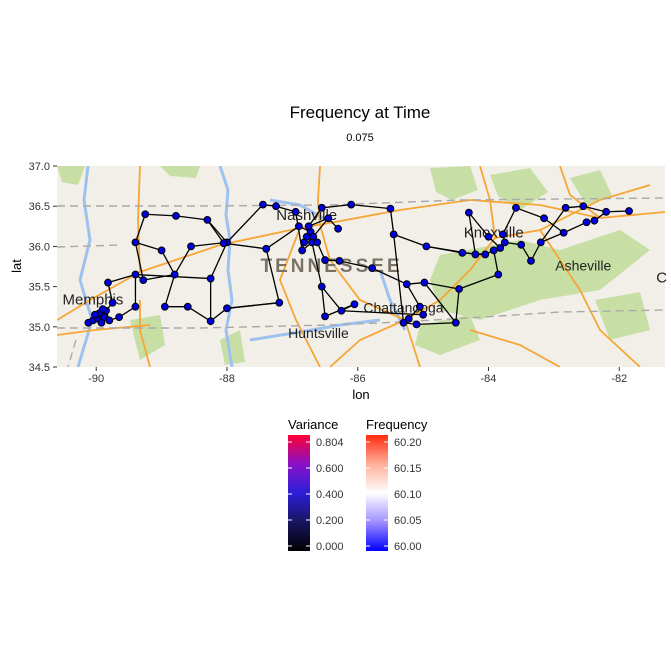 The width and height of the screenshot is (671, 671). What do you see at coordinates (96, 379) in the screenshot?
I see `x-tick-label: -90` at bounding box center [96, 379].